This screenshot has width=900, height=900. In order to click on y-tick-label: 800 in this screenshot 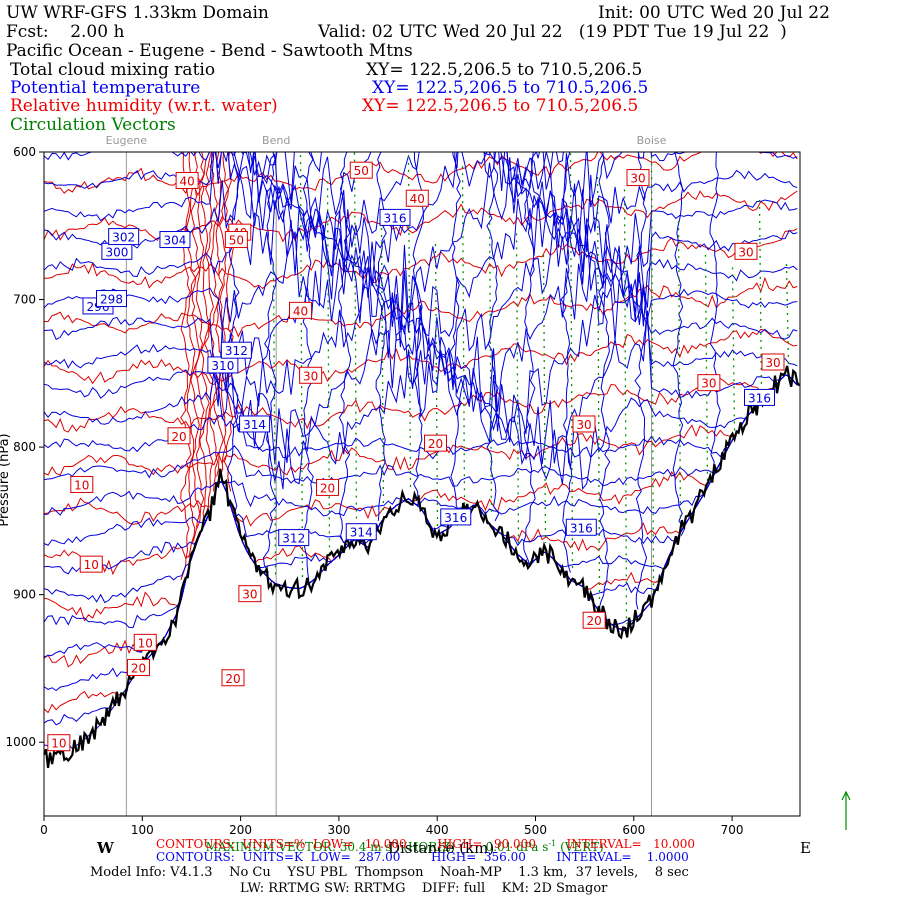, I will do `click(24, 447)`.